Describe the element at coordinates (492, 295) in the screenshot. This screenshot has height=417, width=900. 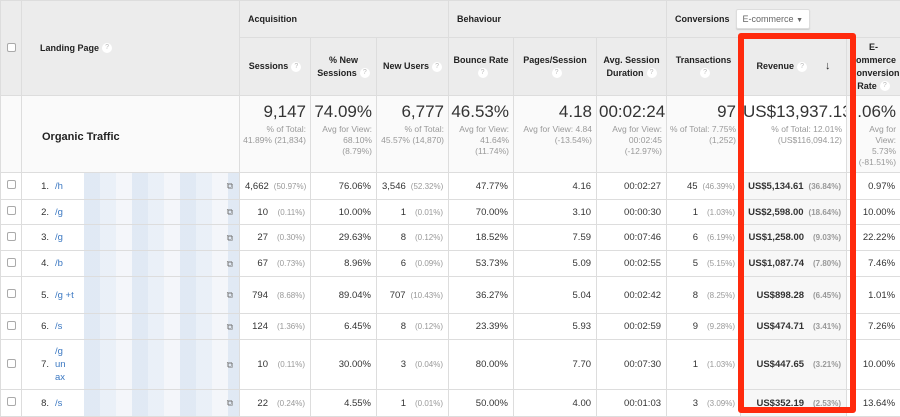
I see `value: 36.27%` at that location.